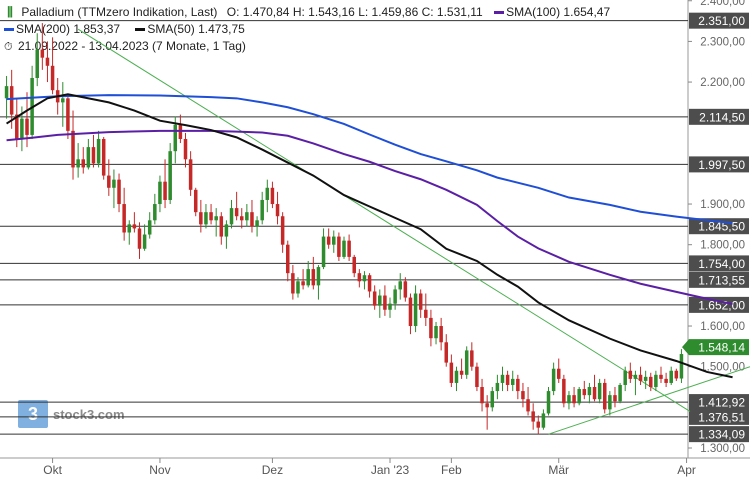  What do you see at coordinates (722, 368) in the screenshot?
I see `y-tick-label: 1.500,00` at bounding box center [722, 368].